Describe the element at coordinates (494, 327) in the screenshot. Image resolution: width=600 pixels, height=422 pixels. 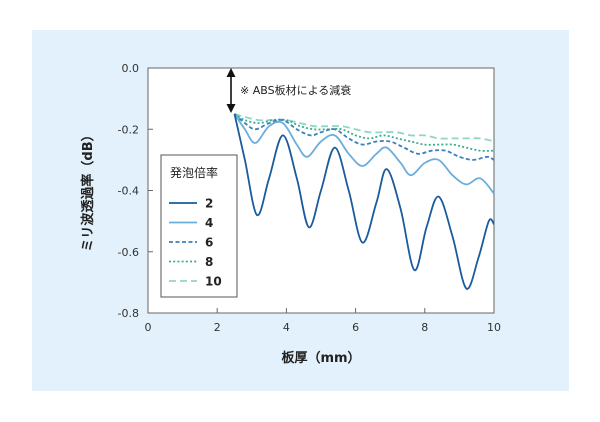
I see `x-tick-label: 10` at that location.